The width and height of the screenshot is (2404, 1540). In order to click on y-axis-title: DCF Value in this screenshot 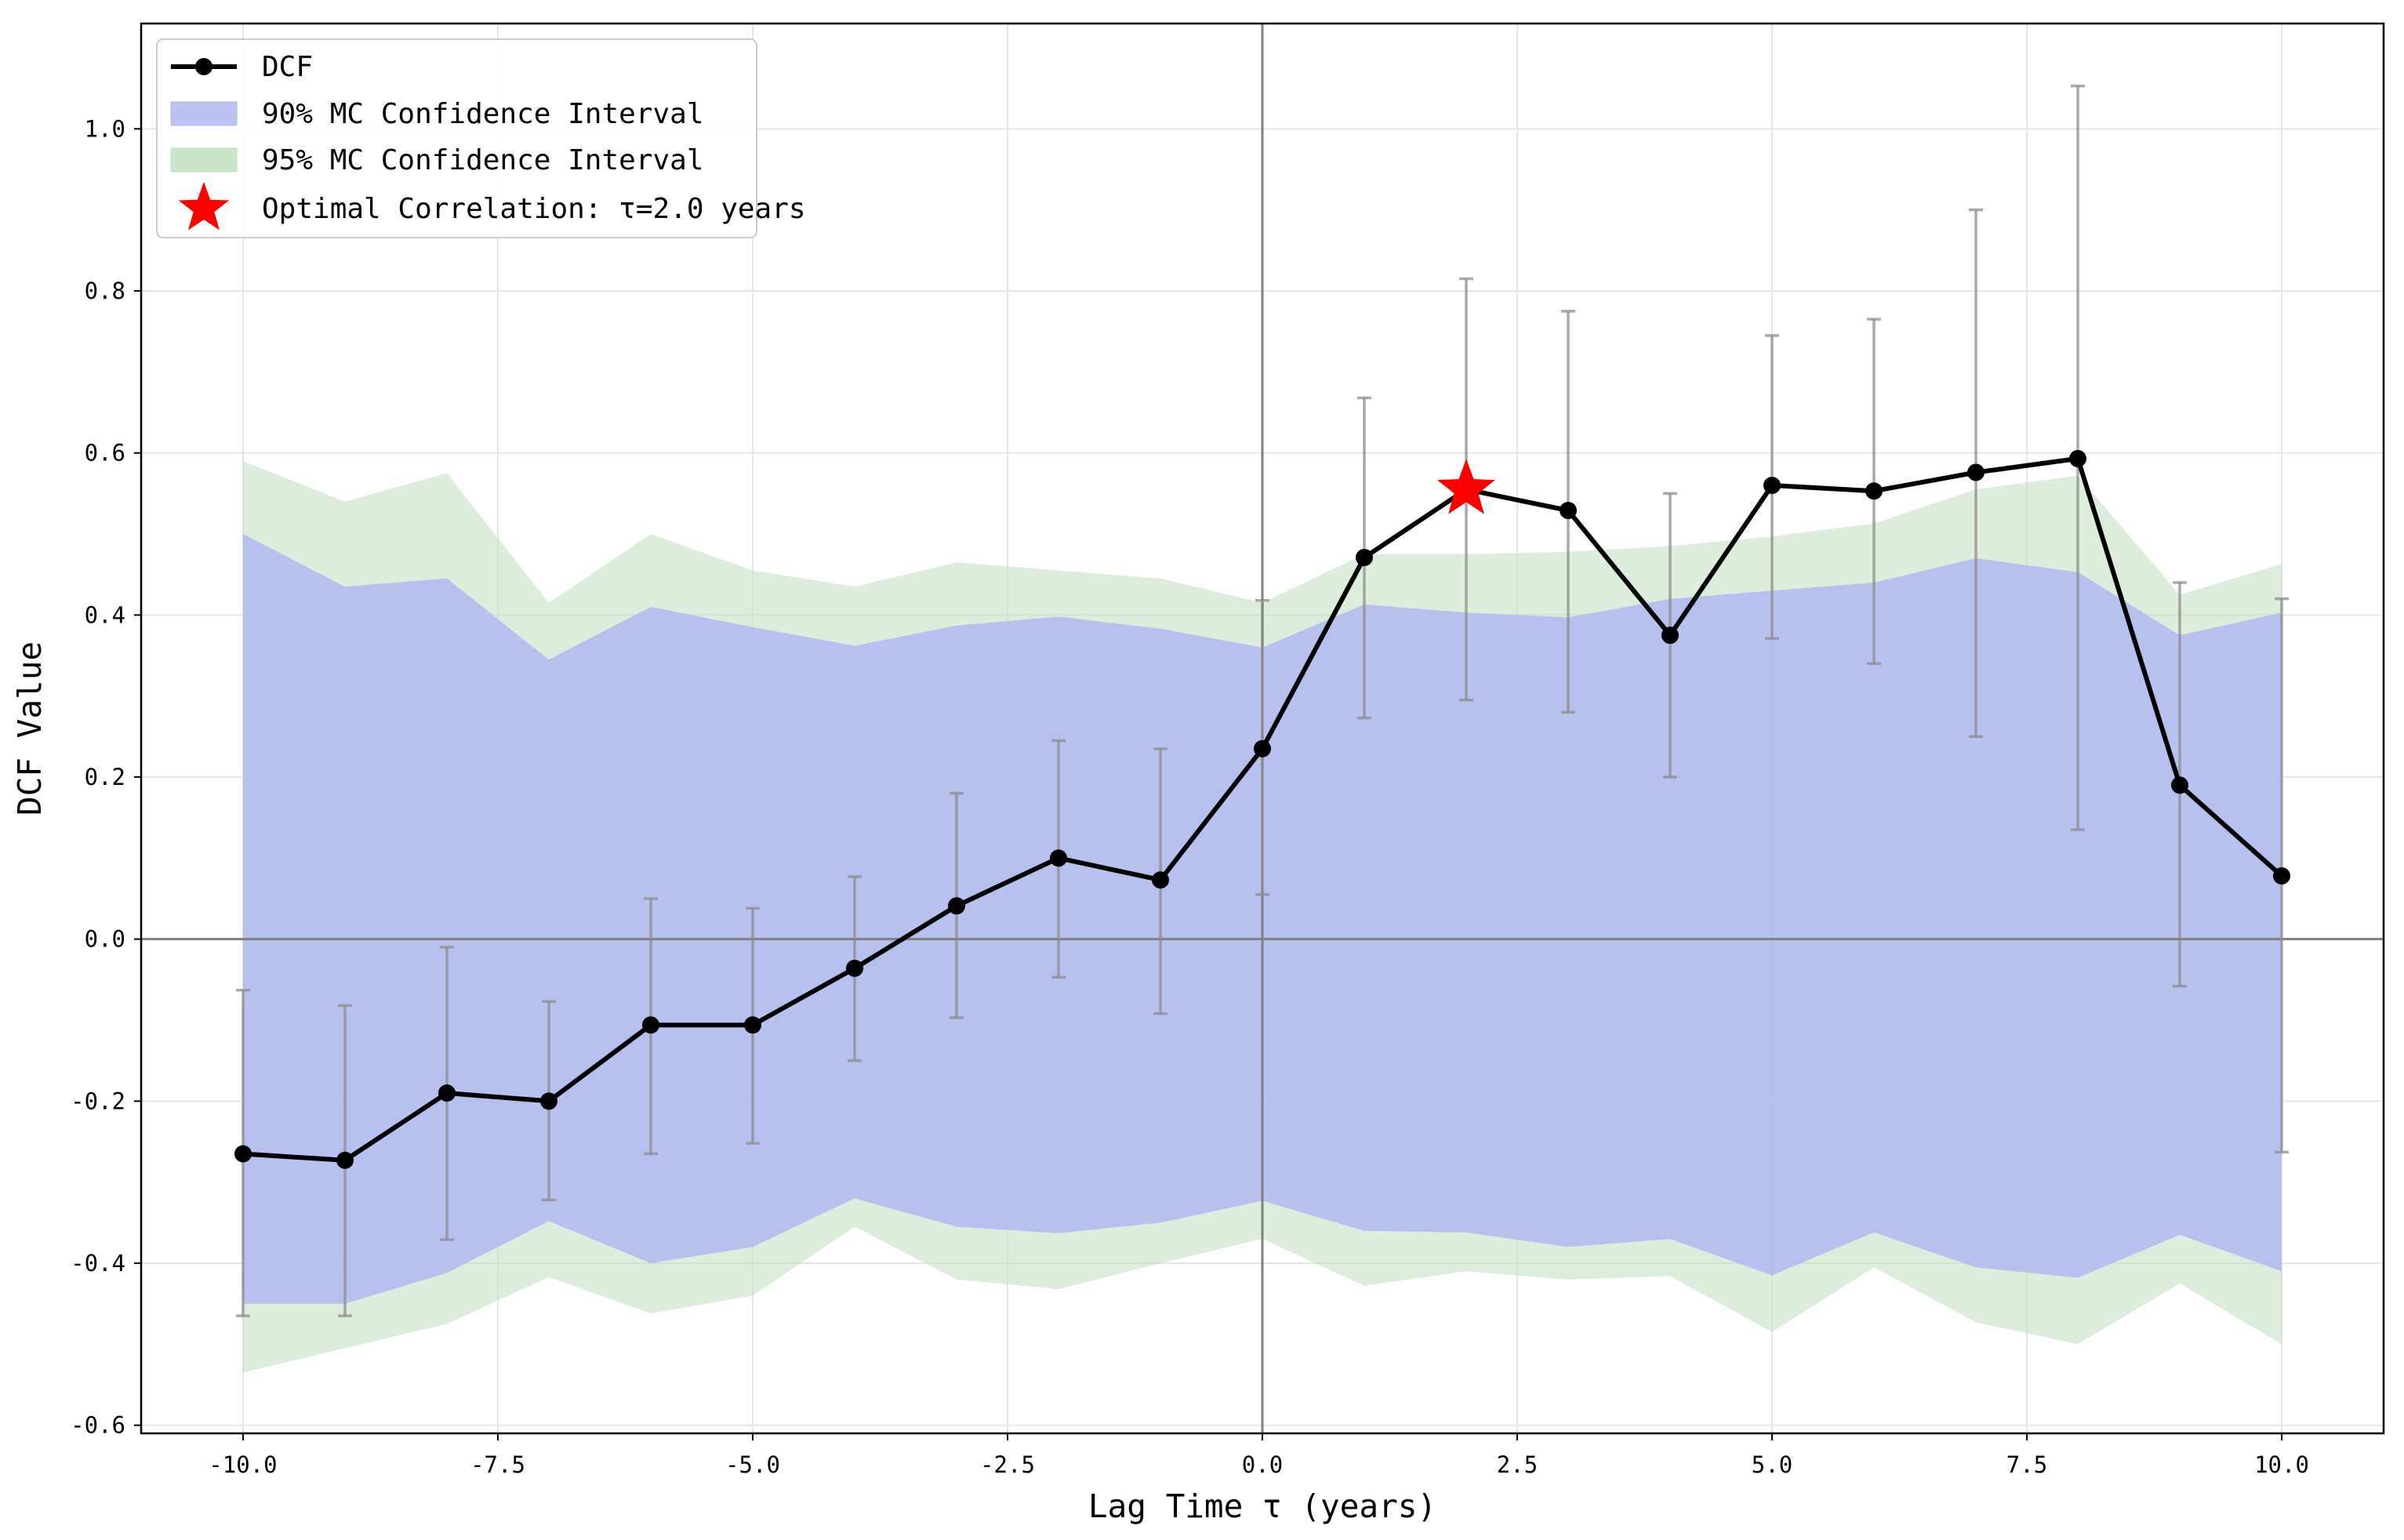, I will do `click(30, 728)`.